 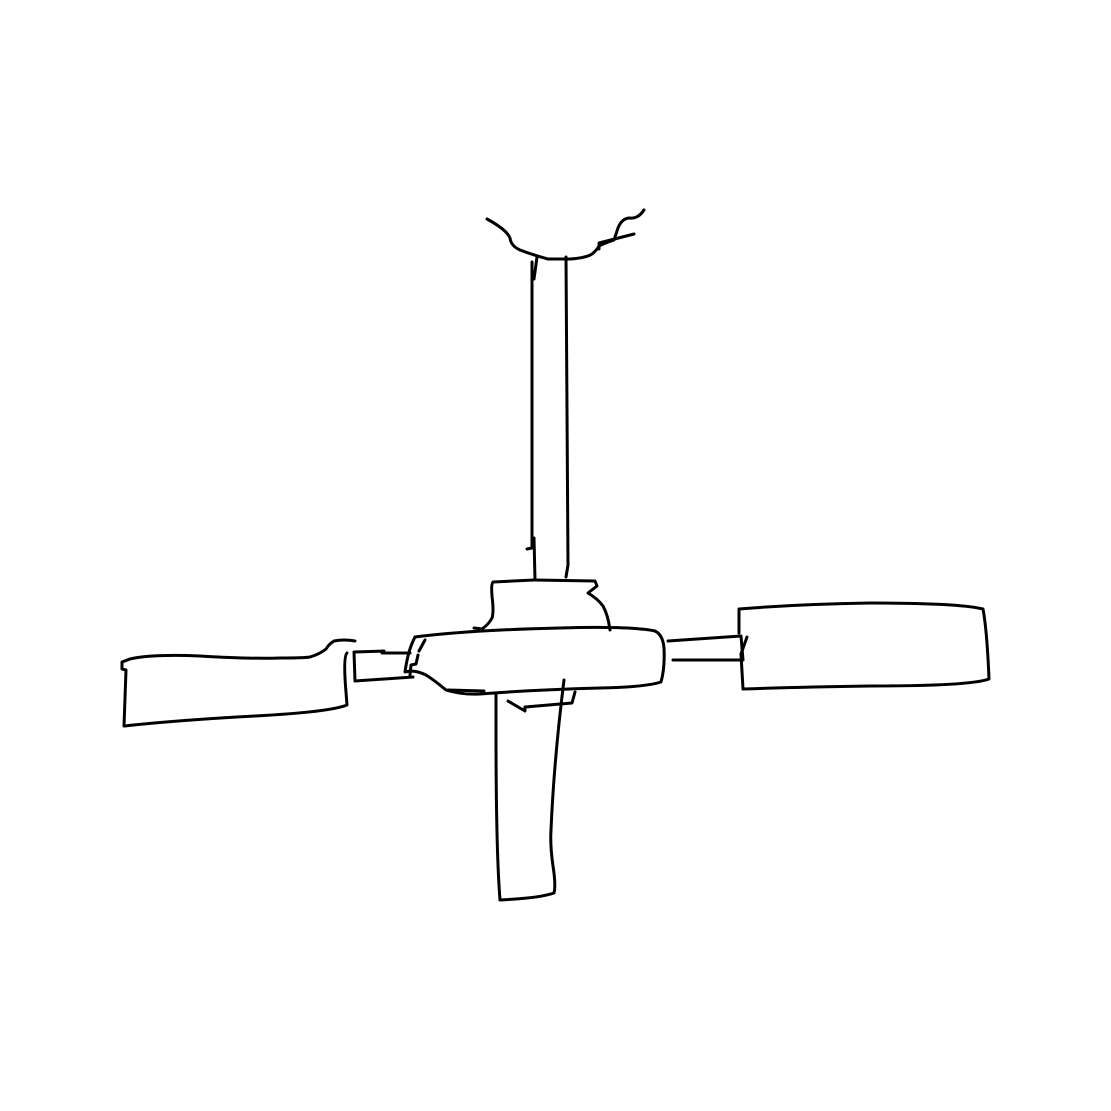 I want to click on motor-housing, so click(x=534, y=660).